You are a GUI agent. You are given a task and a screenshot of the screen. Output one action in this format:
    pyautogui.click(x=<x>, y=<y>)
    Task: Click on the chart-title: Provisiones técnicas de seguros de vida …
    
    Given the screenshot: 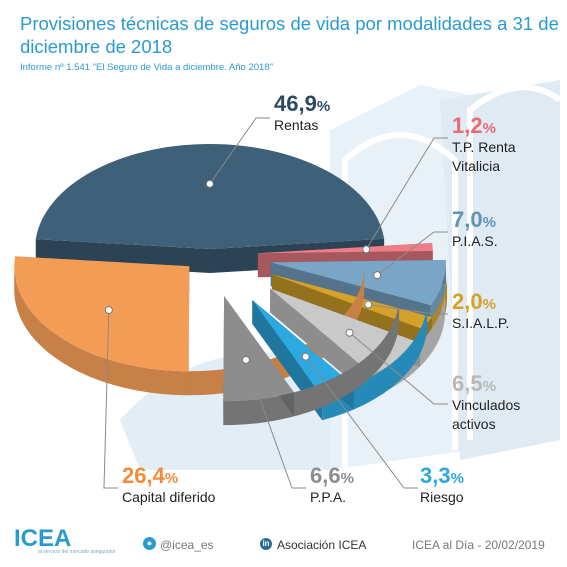 What is the action you would take?
    pyautogui.click(x=289, y=35)
    